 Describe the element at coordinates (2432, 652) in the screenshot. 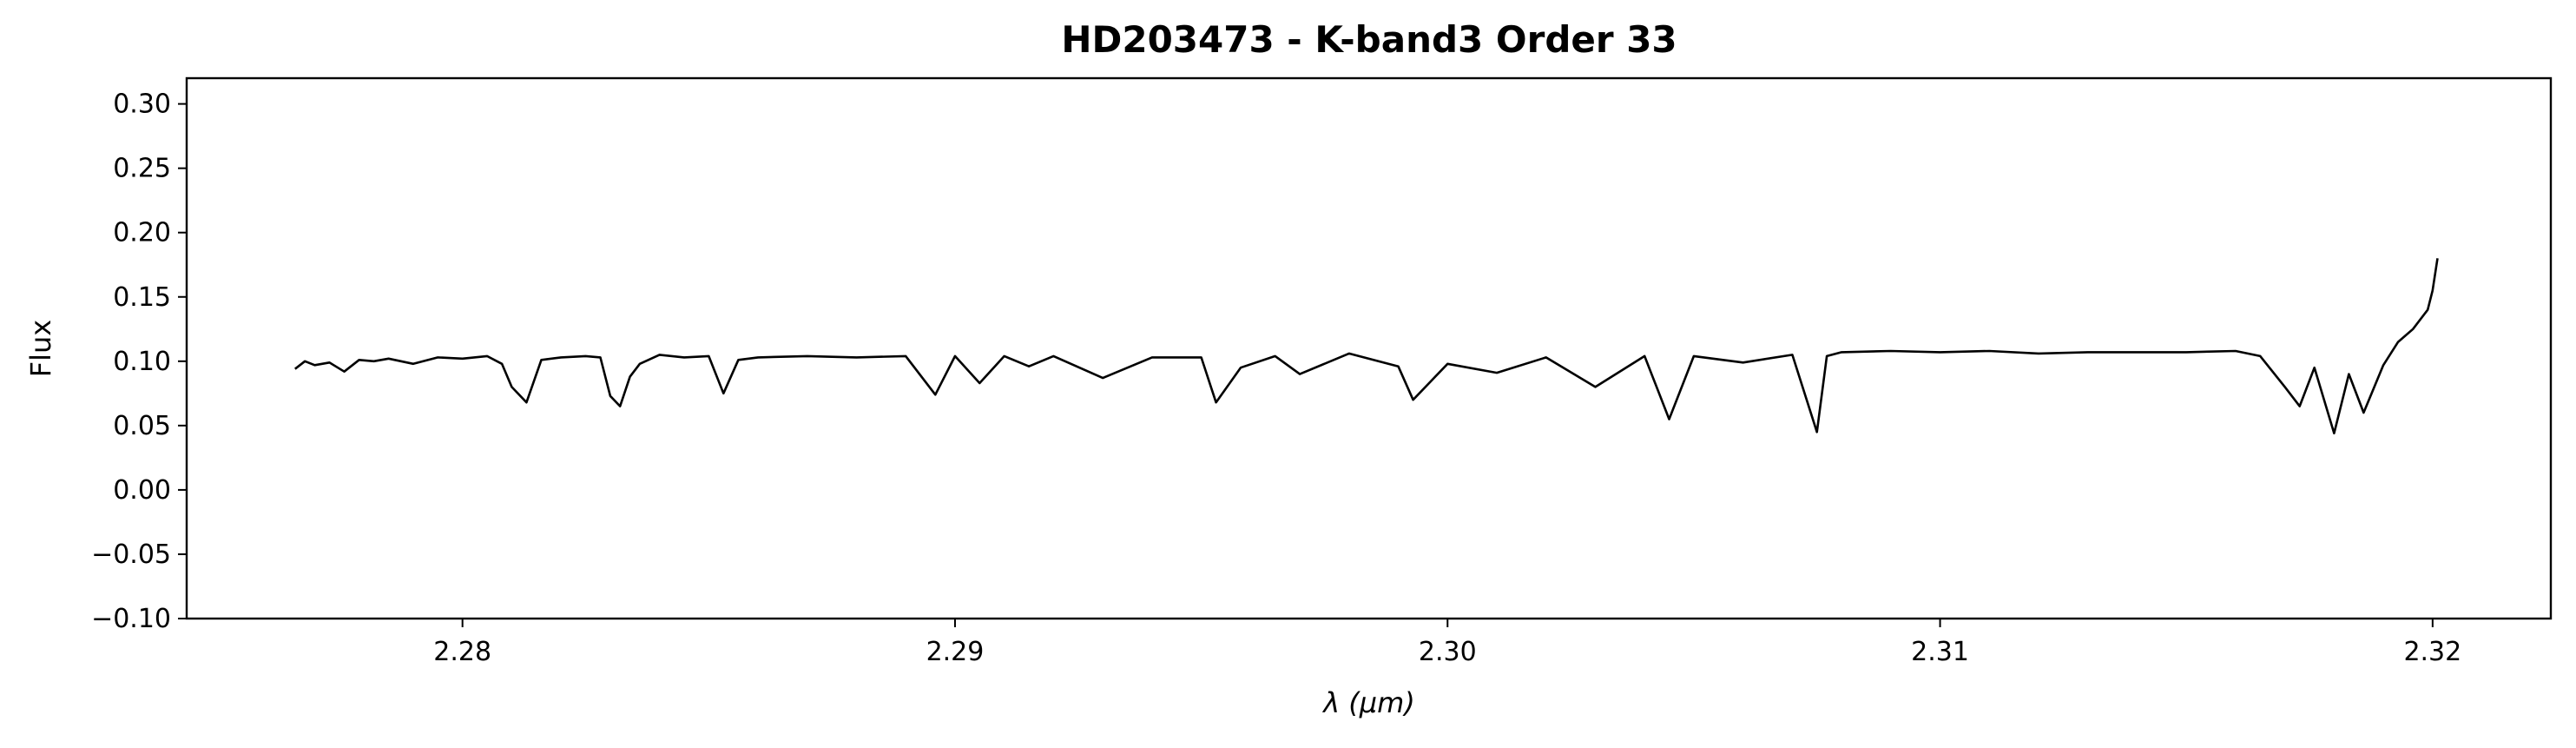

I see `x-tick-label: 2.32` at that location.